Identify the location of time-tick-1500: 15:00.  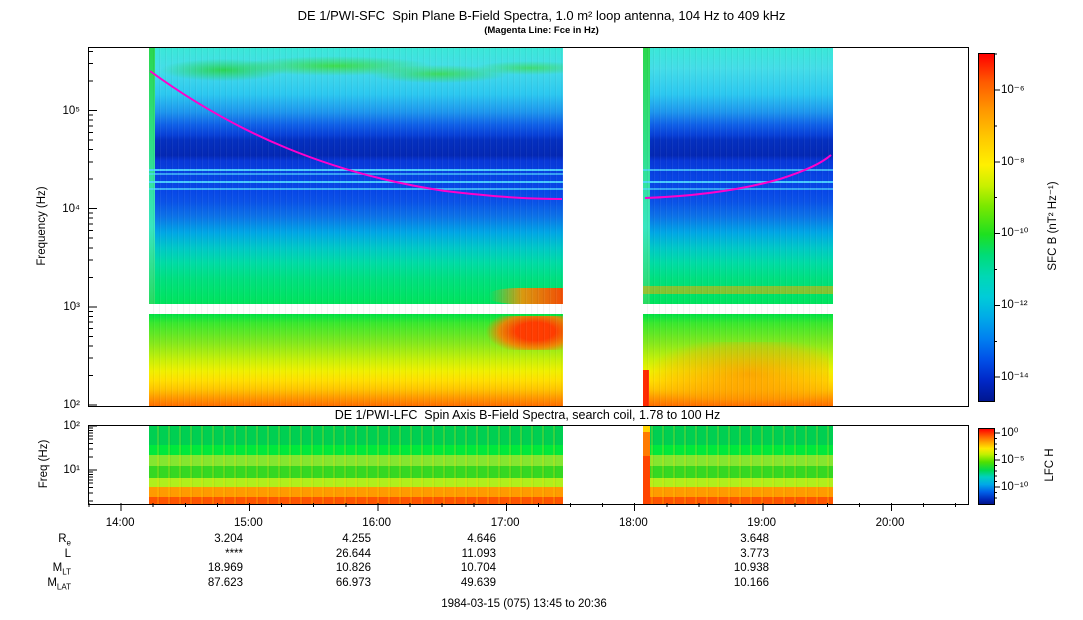
(248, 523).